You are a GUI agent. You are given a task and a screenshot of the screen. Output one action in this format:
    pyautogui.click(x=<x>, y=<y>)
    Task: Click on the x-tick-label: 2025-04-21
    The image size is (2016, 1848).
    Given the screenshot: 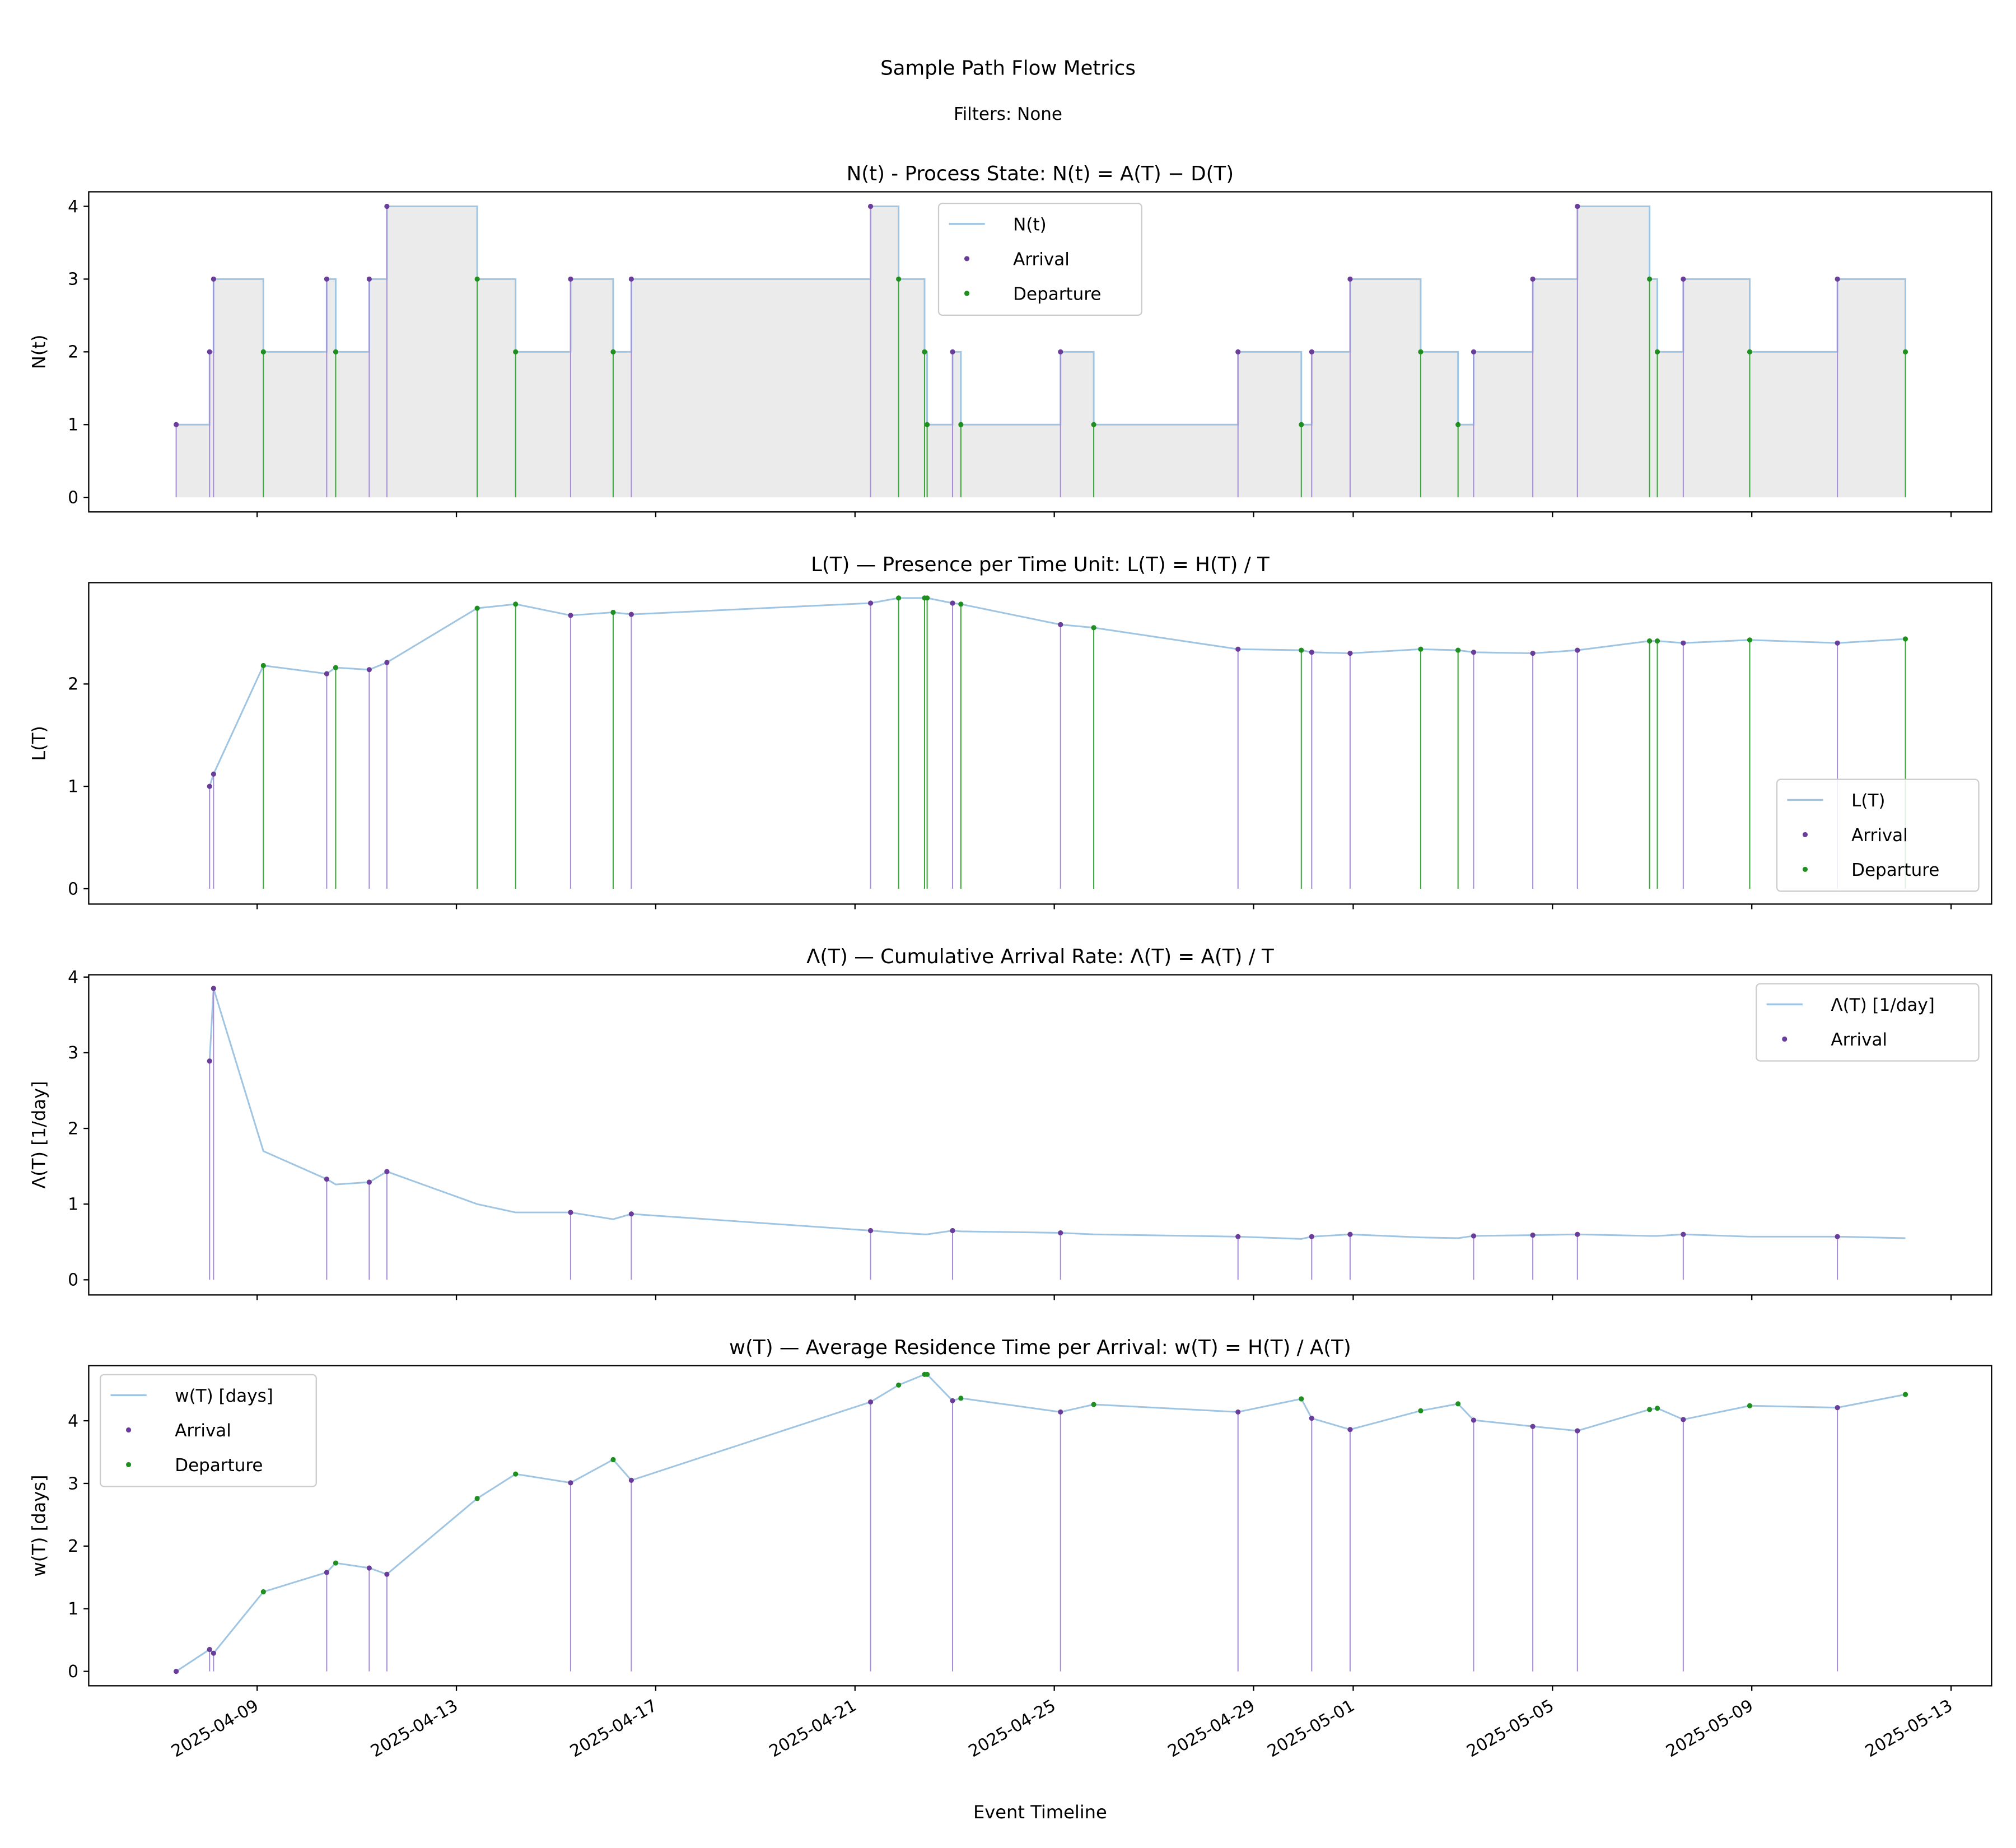 What is the action you would take?
    pyautogui.click(x=813, y=1729)
    